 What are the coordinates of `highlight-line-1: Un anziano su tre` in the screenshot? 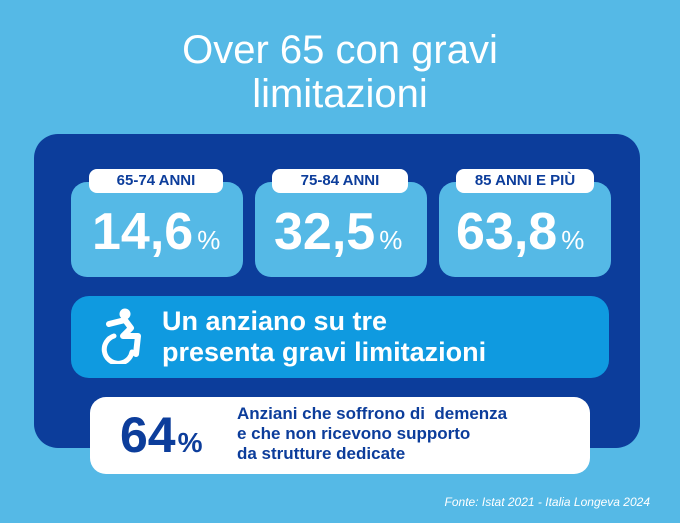 It's located at (275, 321).